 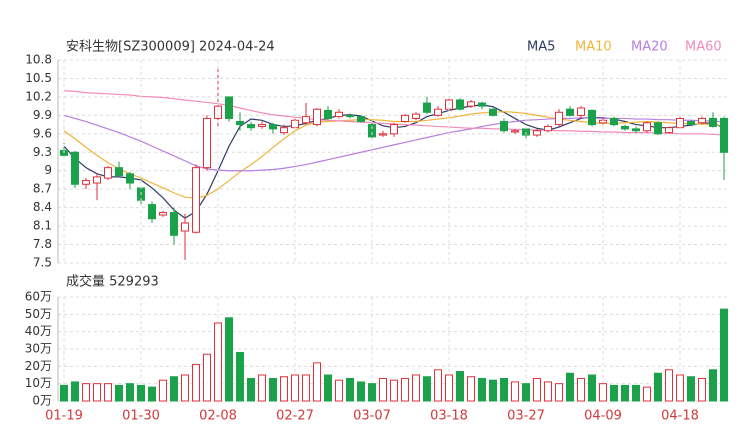 What do you see at coordinates (141, 416) in the screenshot?
I see `x-tick-label: 01-30` at bounding box center [141, 416].